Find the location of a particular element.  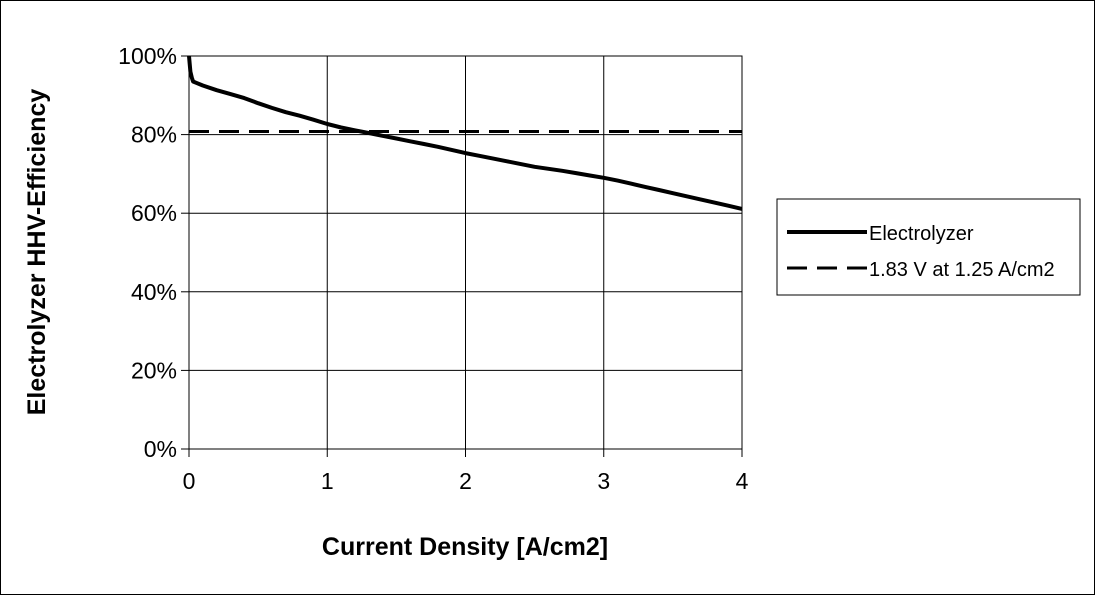

legend-label-reference: 1.83 V at 1.25 A/cm2 is located at coordinates (962, 270).